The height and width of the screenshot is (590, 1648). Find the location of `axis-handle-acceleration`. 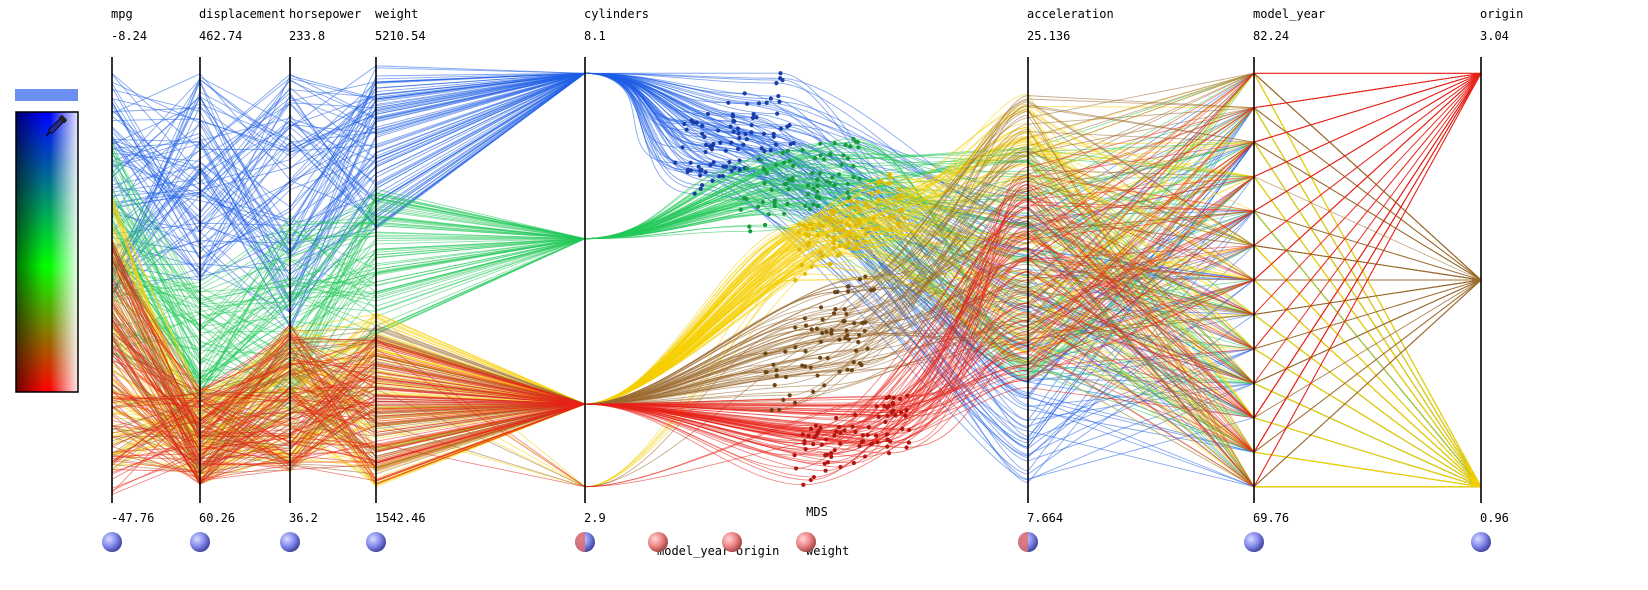

axis-handle-acceleration is located at coordinates (1028, 542).